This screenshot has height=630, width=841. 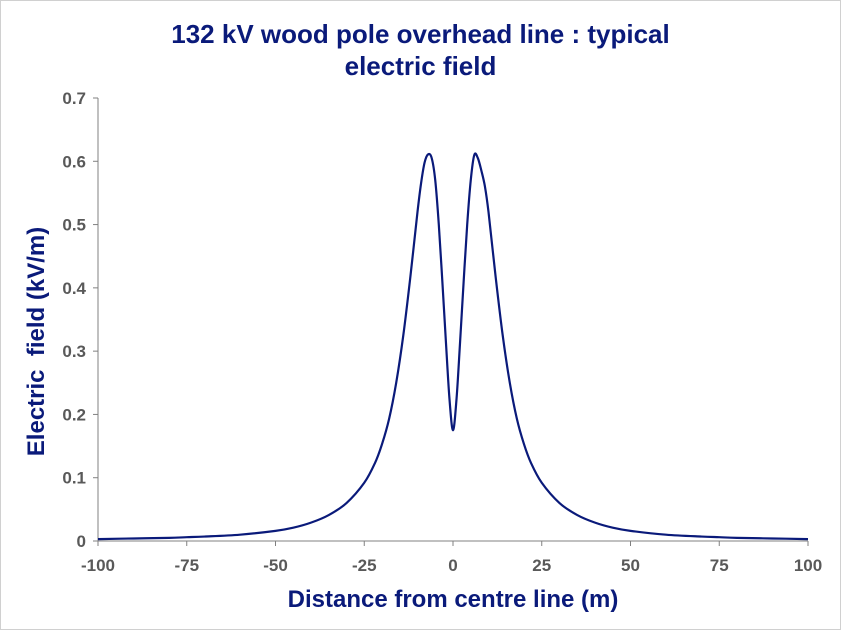 I want to click on x-axis-ticks: -100 -75 -50 -25 0 25 50 75 100, so click(x=451, y=558).